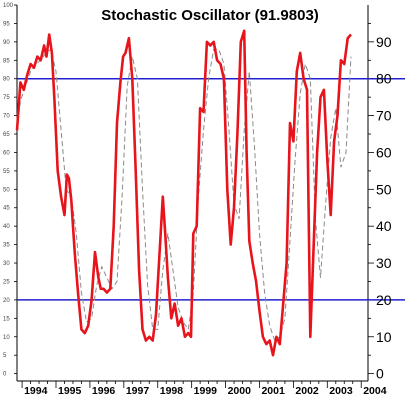 The image size is (420, 400). Describe the element at coordinates (6, 98) in the screenshot. I see `y-tick-label-left: 75` at that location.